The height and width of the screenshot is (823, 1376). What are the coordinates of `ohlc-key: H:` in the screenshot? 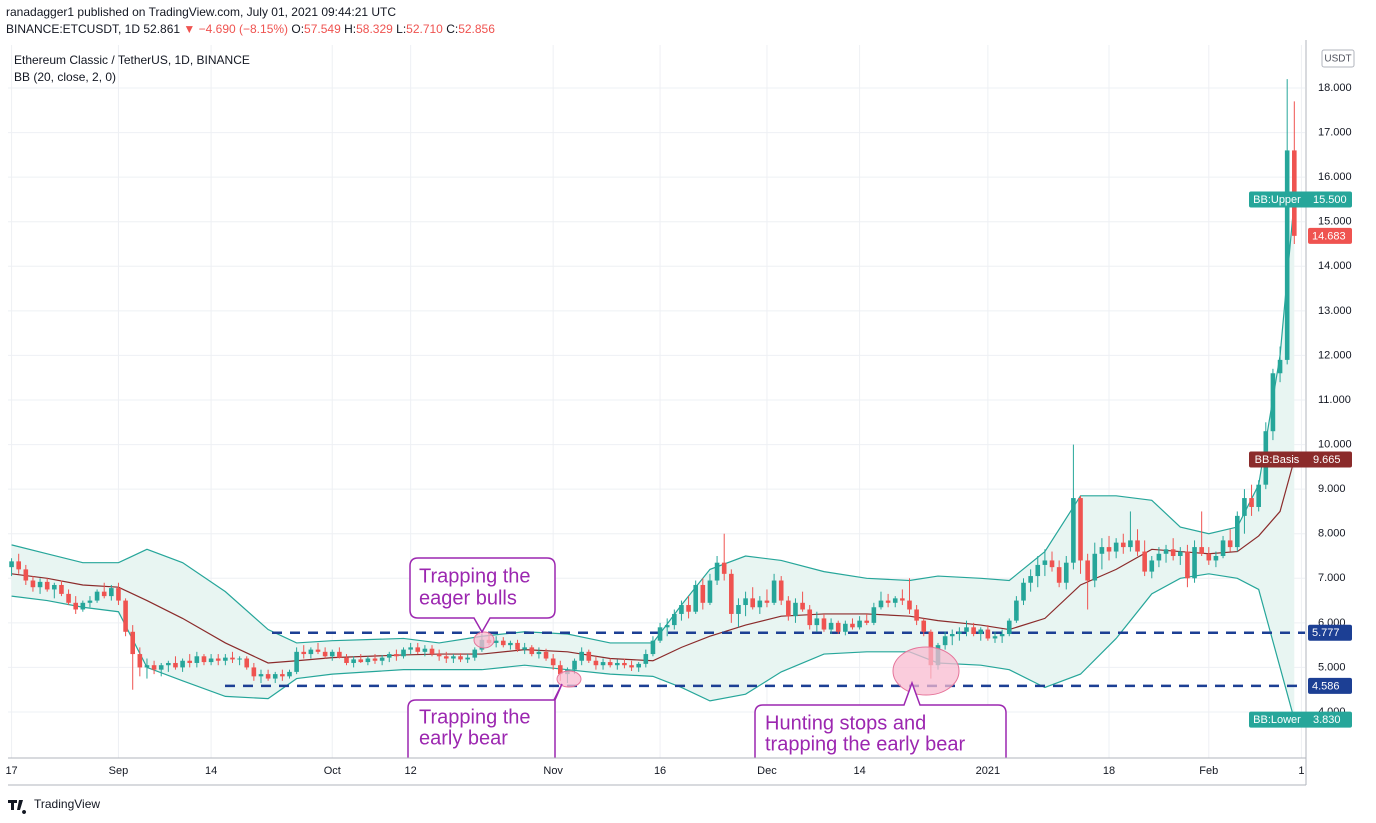 It's located at (350, 29).